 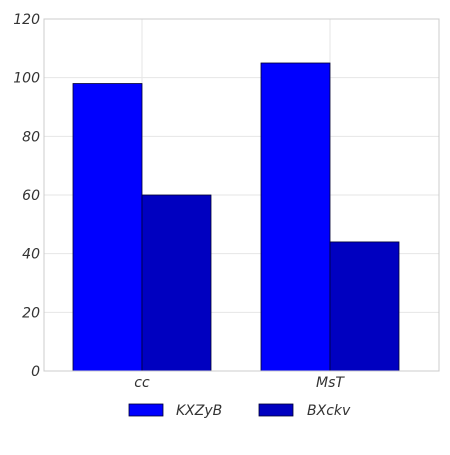 What do you see at coordinates (364, 306) in the screenshot?
I see `bar-BXckv-MsT` at bounding box center [364, 306].